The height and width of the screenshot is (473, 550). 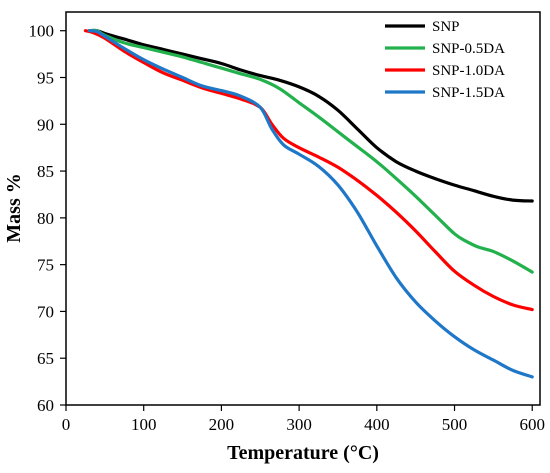 What do you see at coordinates (532, 424) in the screenshot?
I see `x-tick-label: 600` at bounding box center [532, 424].